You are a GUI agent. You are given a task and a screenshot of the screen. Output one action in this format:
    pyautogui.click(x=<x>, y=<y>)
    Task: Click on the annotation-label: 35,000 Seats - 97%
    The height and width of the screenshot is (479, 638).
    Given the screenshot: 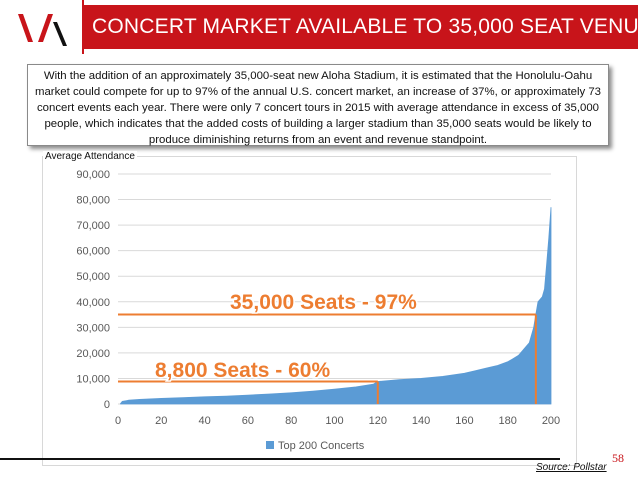 What is the action you would take?
    pyautogui.click(x=323, y=302)
    